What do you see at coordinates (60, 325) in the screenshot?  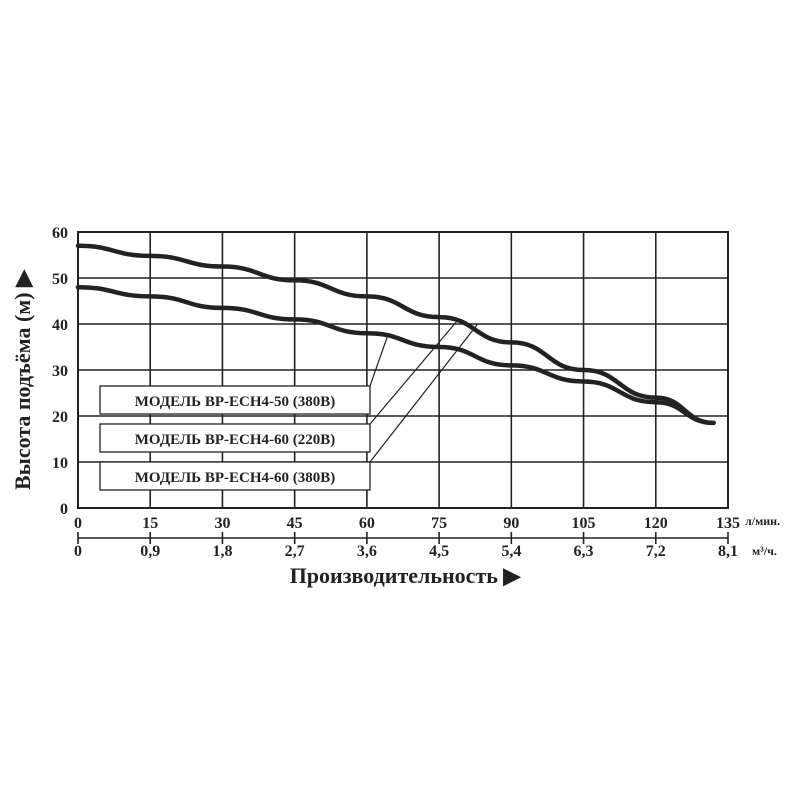 I see `y-tick-label: 40` at bounding box center [60, 325].